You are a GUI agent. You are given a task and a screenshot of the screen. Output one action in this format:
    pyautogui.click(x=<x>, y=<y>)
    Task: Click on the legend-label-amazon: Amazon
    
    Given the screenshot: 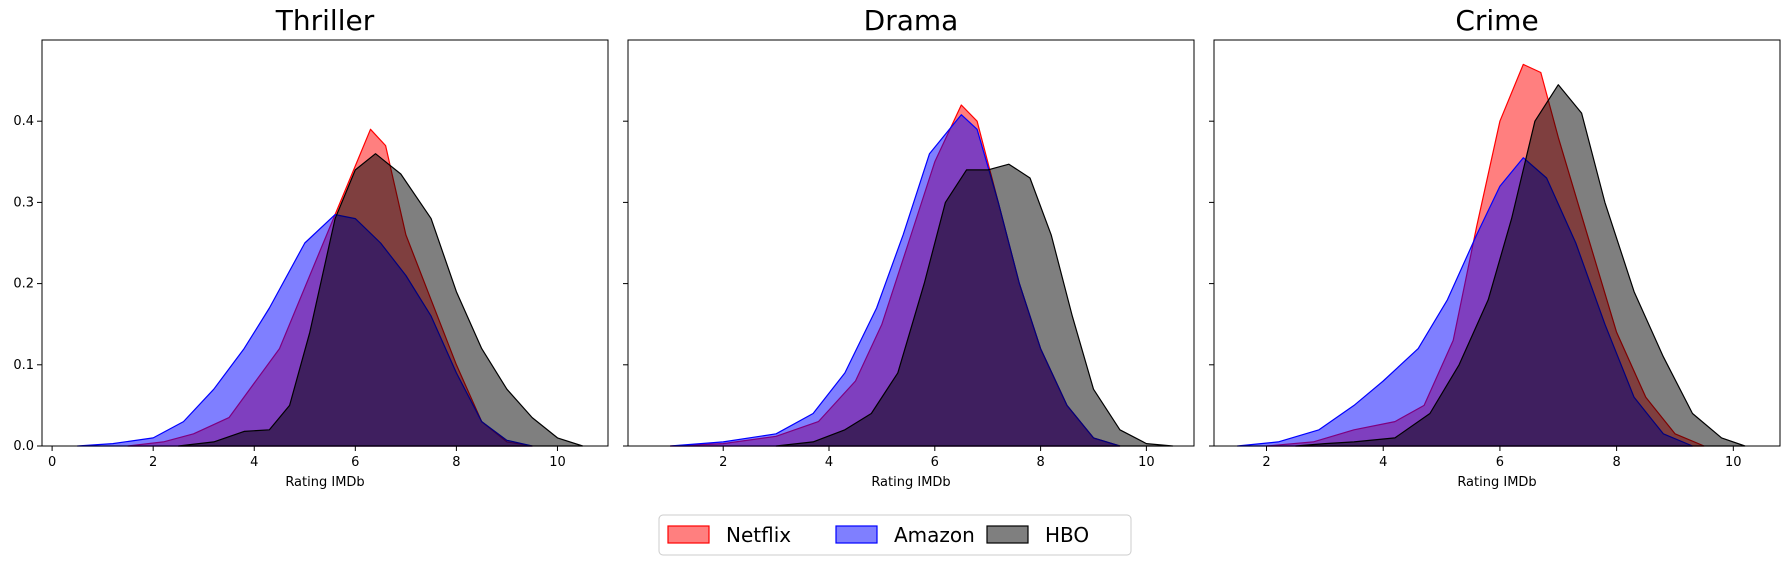 What is the action you would take?
    pyautogui.click(x=934, y=535)
    